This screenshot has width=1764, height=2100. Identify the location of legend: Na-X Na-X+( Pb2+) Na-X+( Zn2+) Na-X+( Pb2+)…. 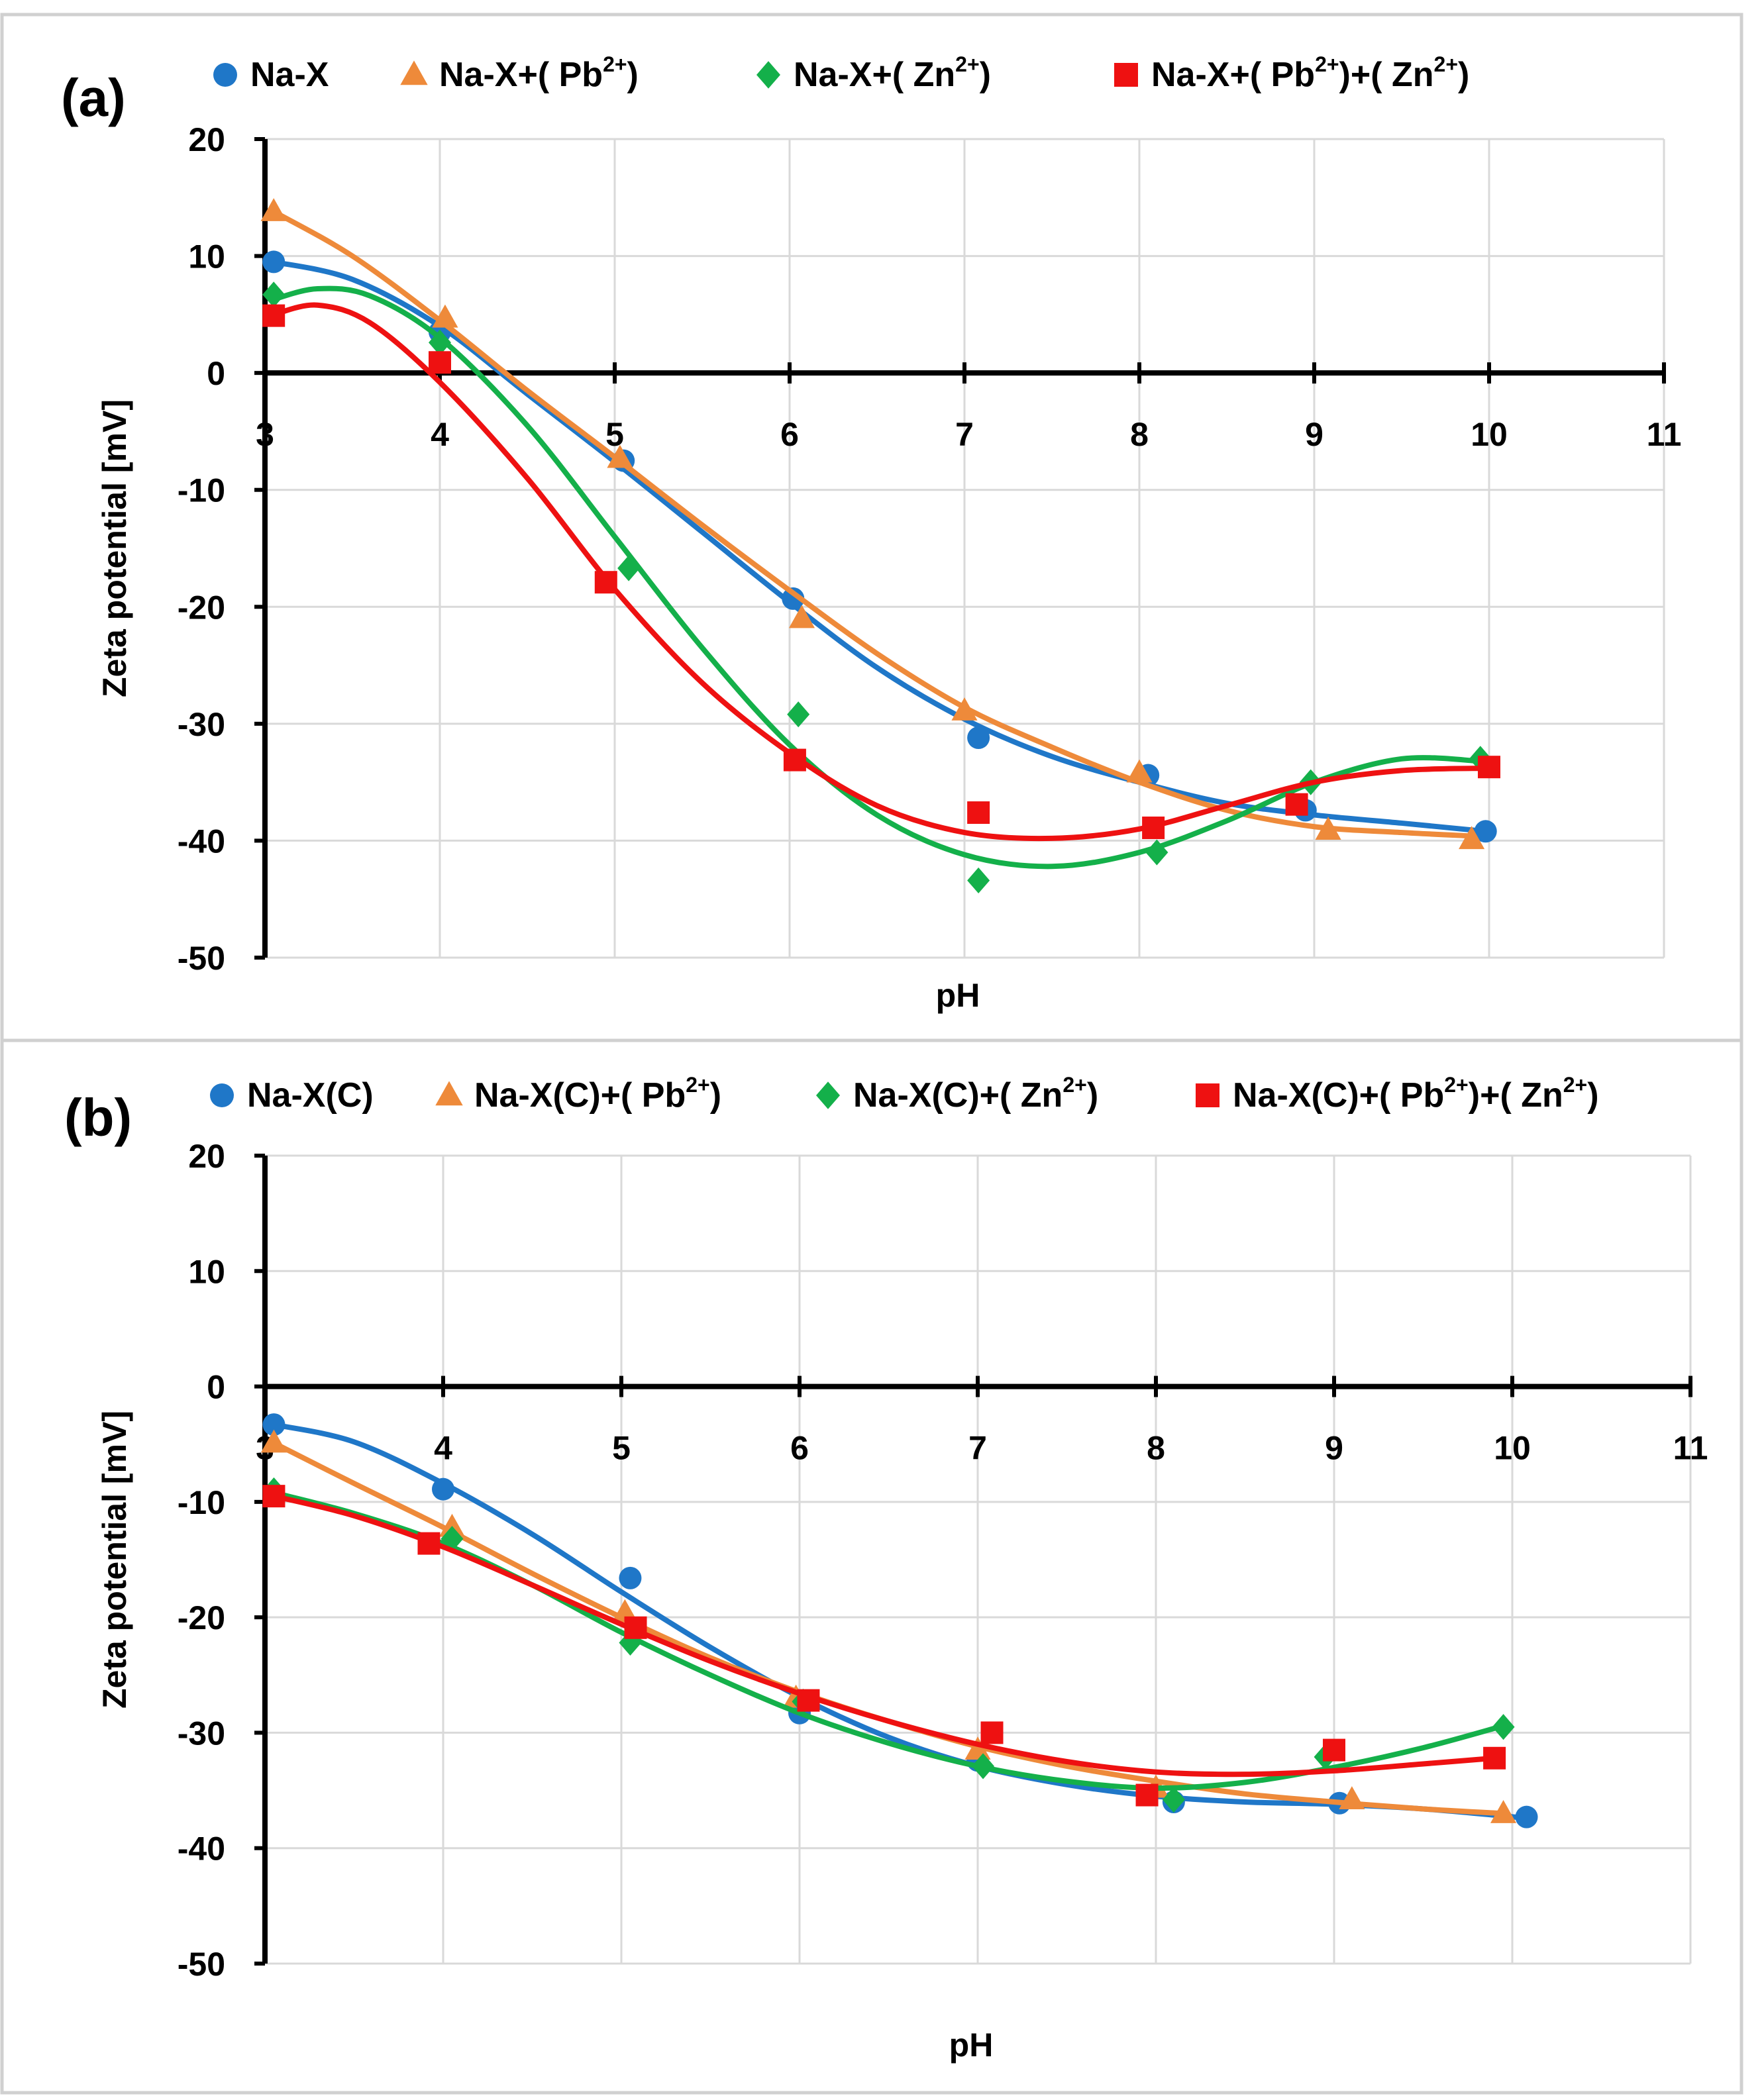
(841, 73).